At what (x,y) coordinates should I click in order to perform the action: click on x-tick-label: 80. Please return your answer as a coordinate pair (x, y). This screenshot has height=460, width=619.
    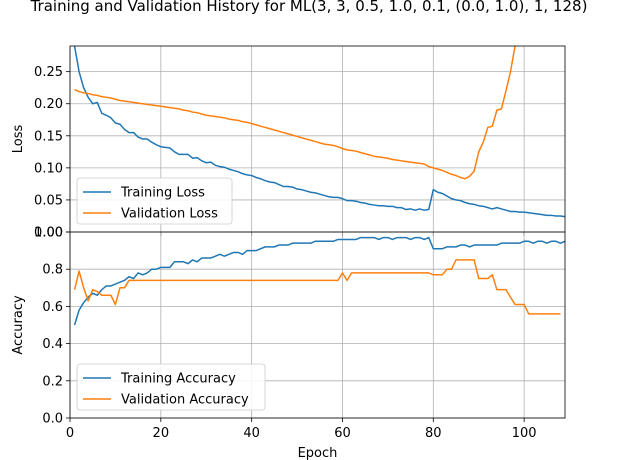
    Looking at the image, I should click on (433, 433).